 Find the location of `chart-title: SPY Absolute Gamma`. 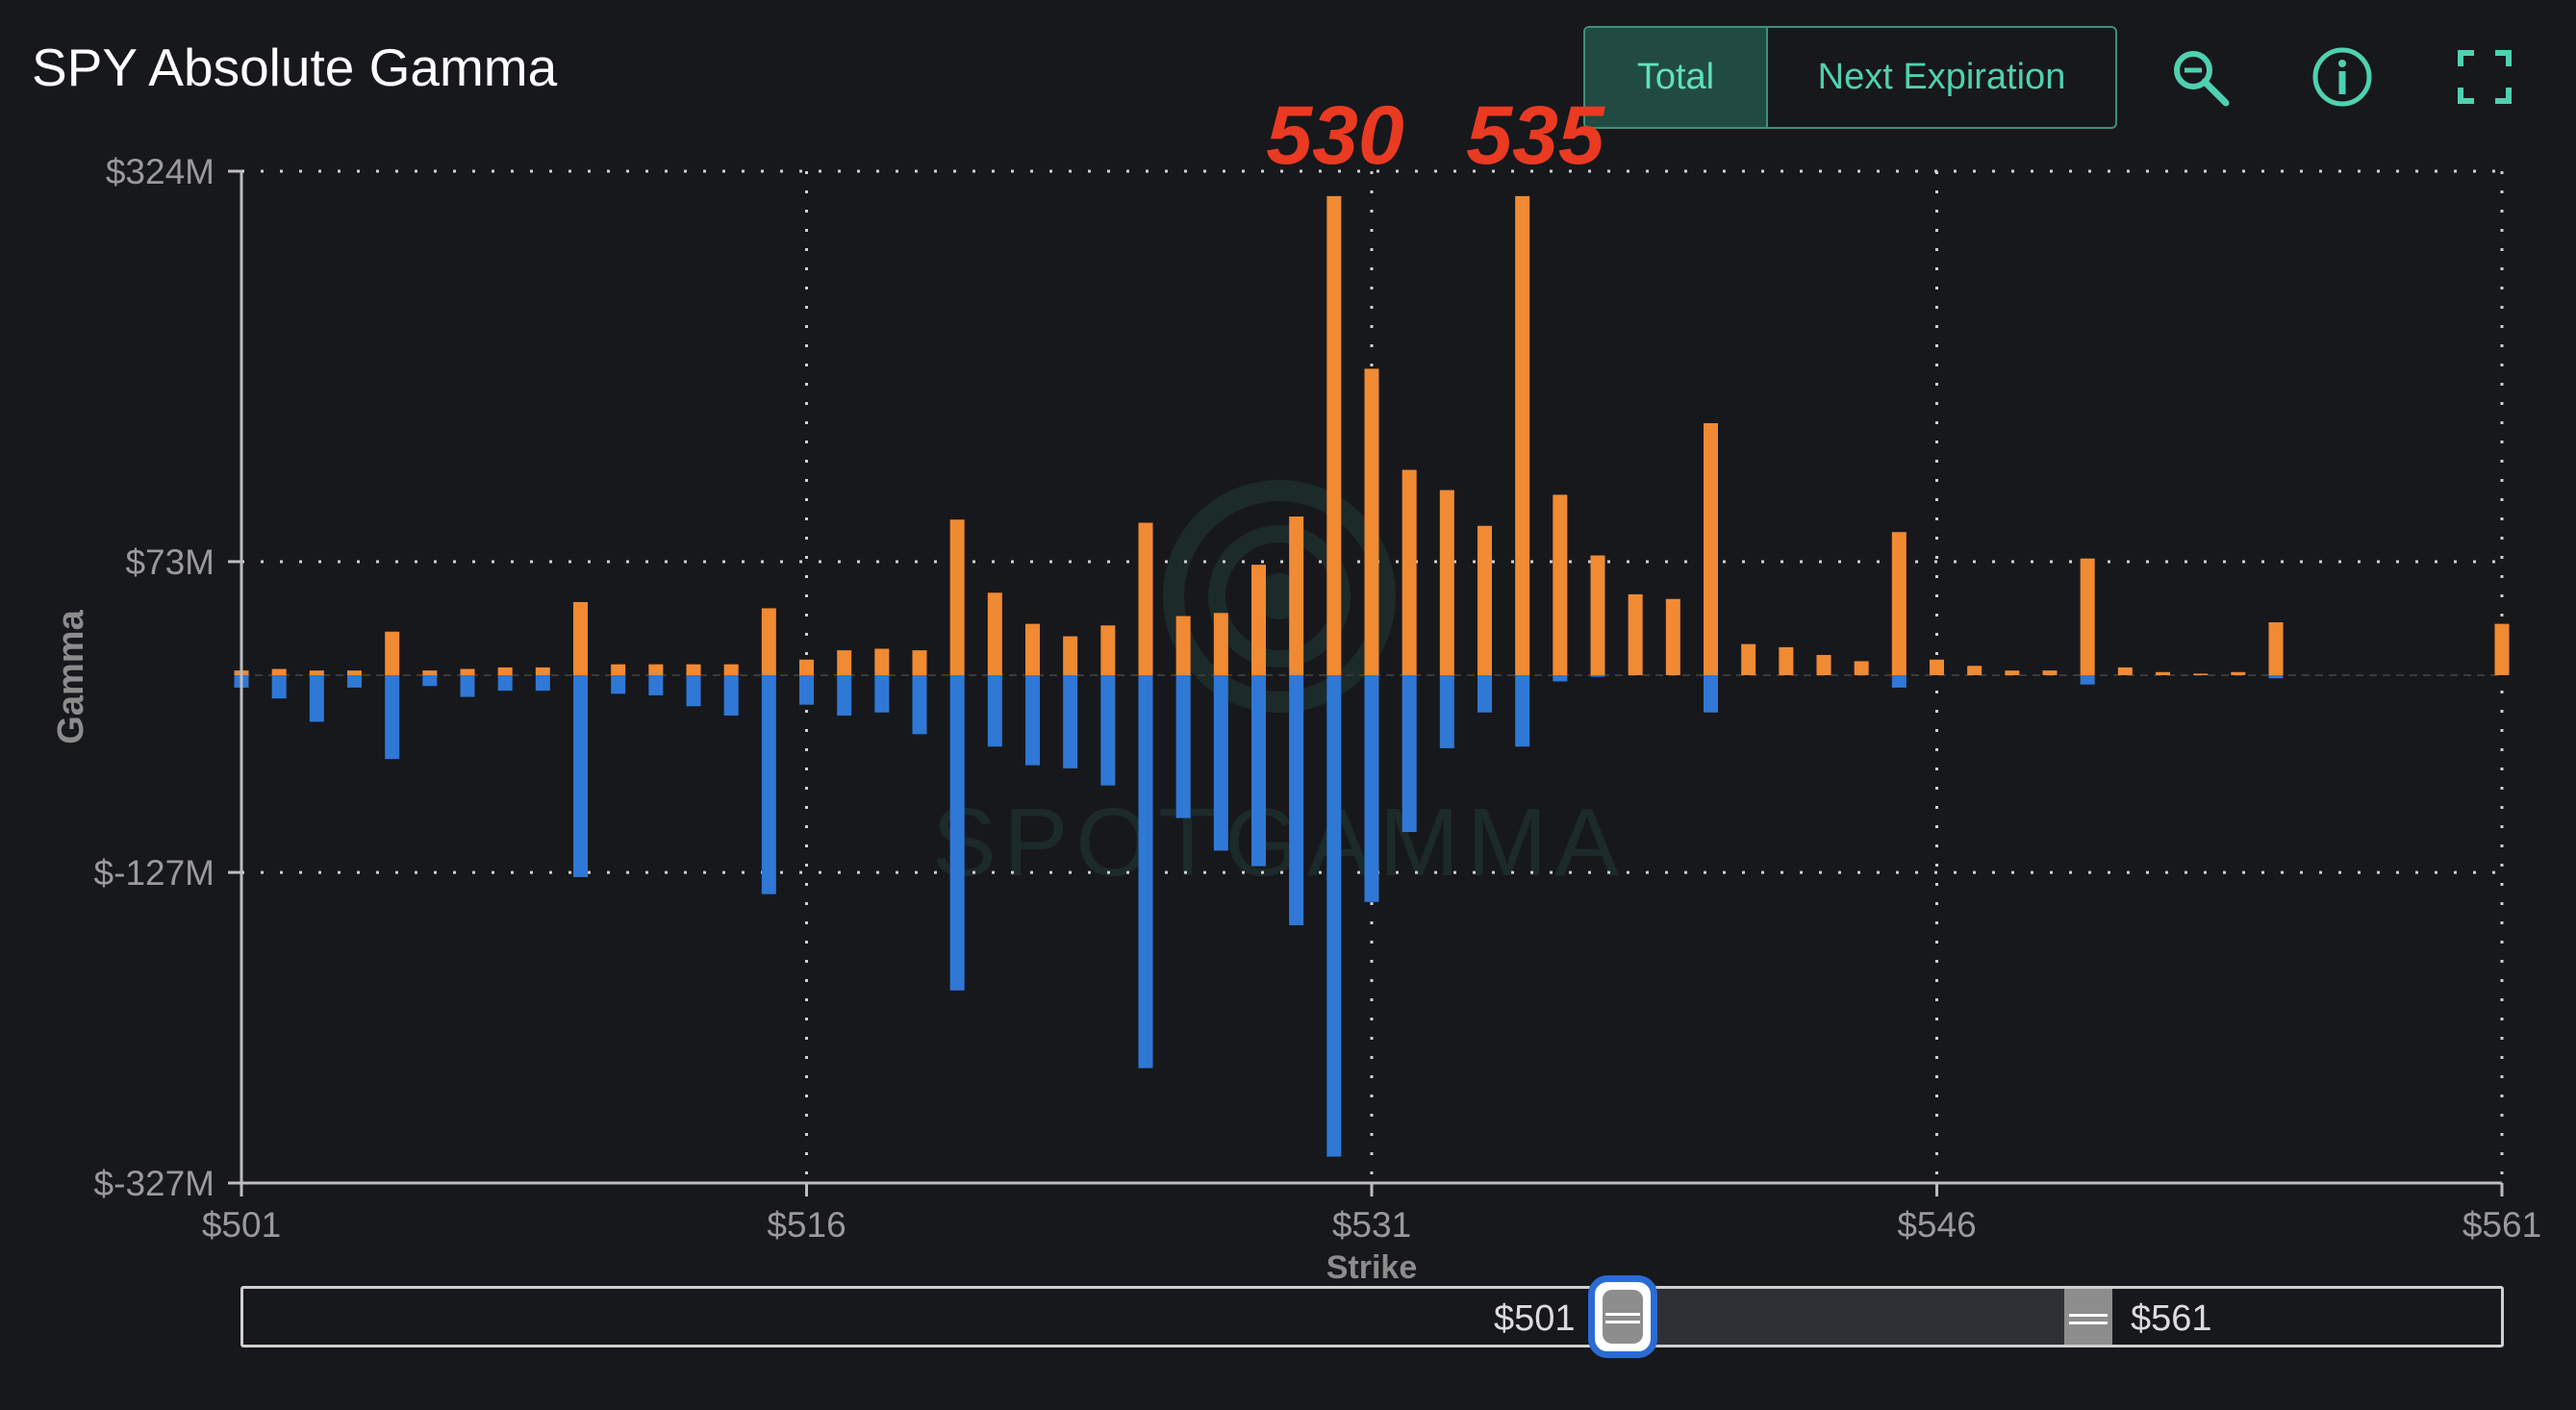

chart-title: SPY Absolute Gamma is located at coordinates (295, 67).